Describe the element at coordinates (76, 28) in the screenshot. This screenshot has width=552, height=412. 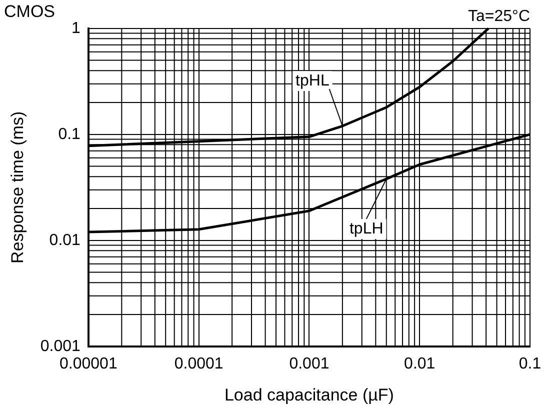
I see `y-tick-label: 1` at that location.